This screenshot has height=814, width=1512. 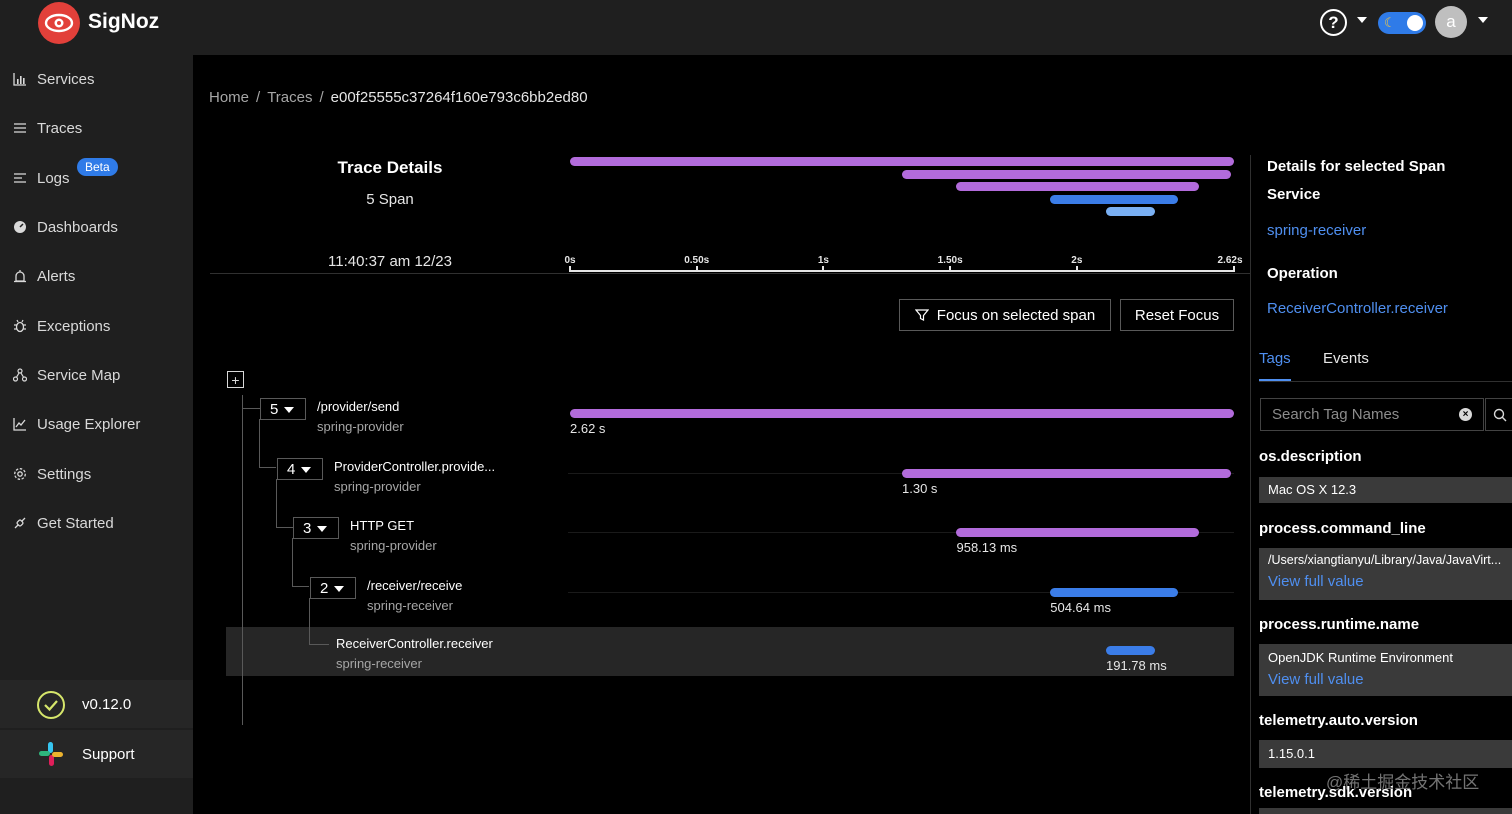 I want to click on row-guide, so click(x=901, y=592).